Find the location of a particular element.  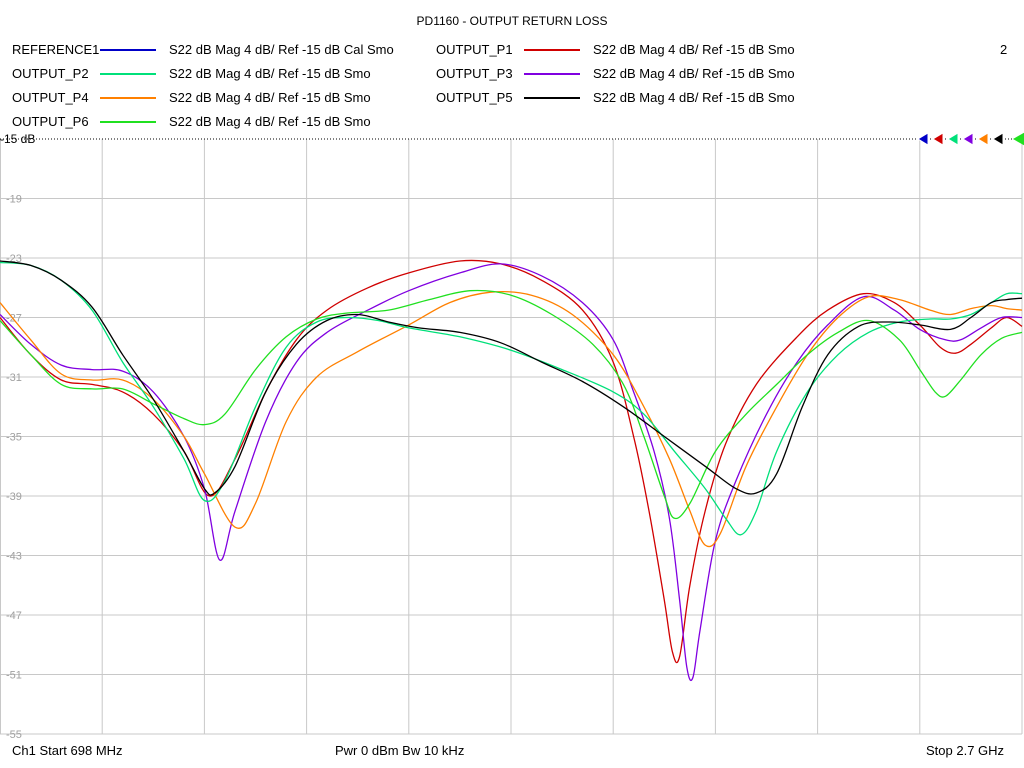

legend-series-name: OUTPUT_P5 is located at coordinates (474, 97).